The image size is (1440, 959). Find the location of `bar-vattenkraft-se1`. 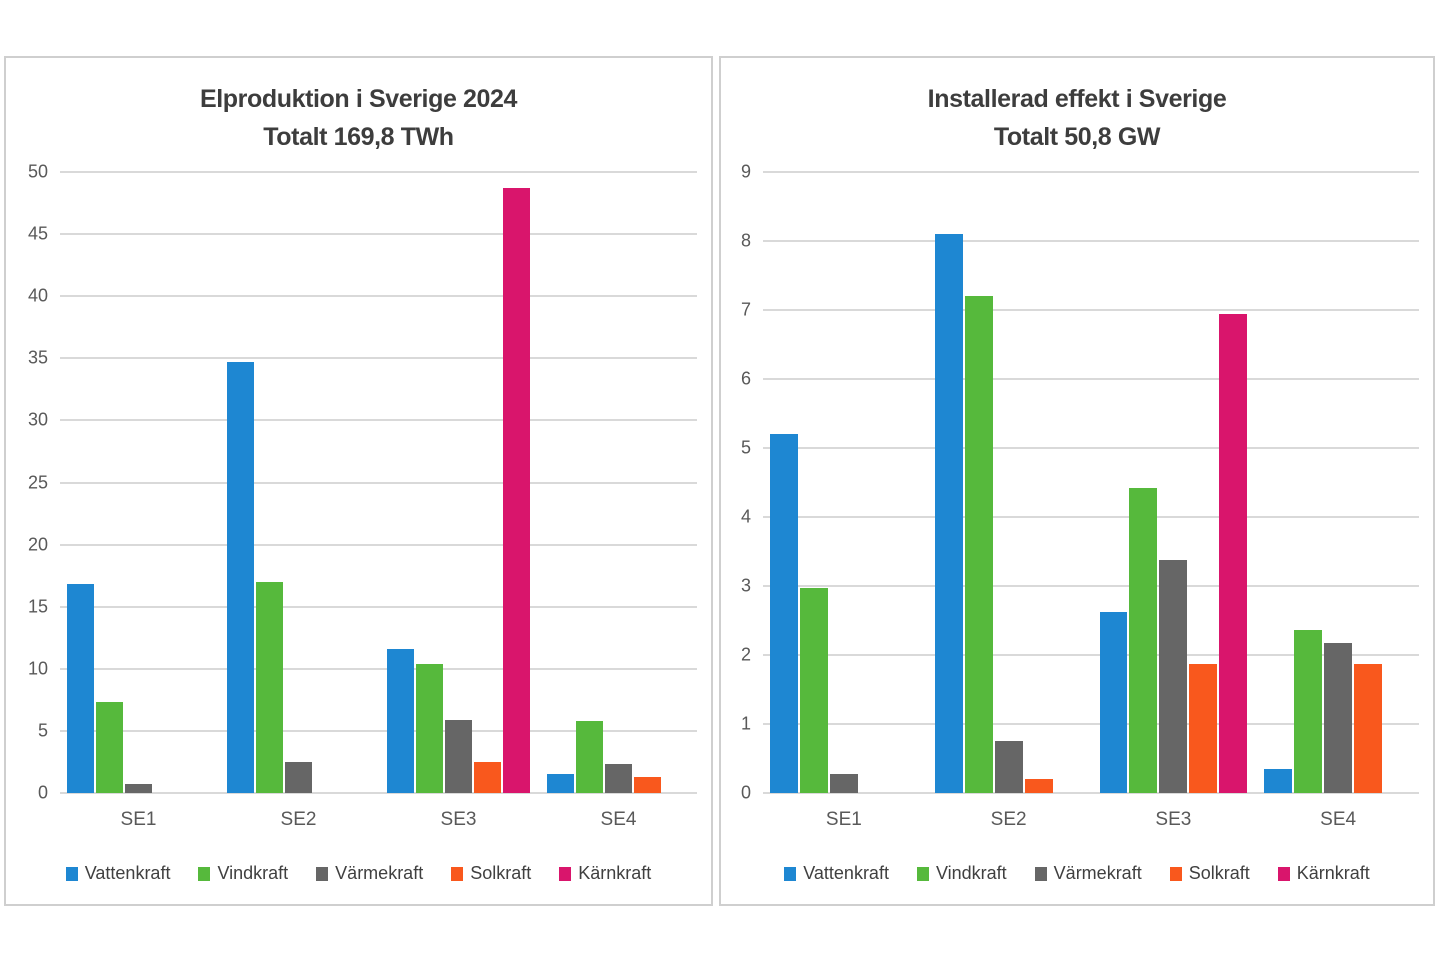

bar-vattenkraft-se1 is located at coordinates (784, 613).